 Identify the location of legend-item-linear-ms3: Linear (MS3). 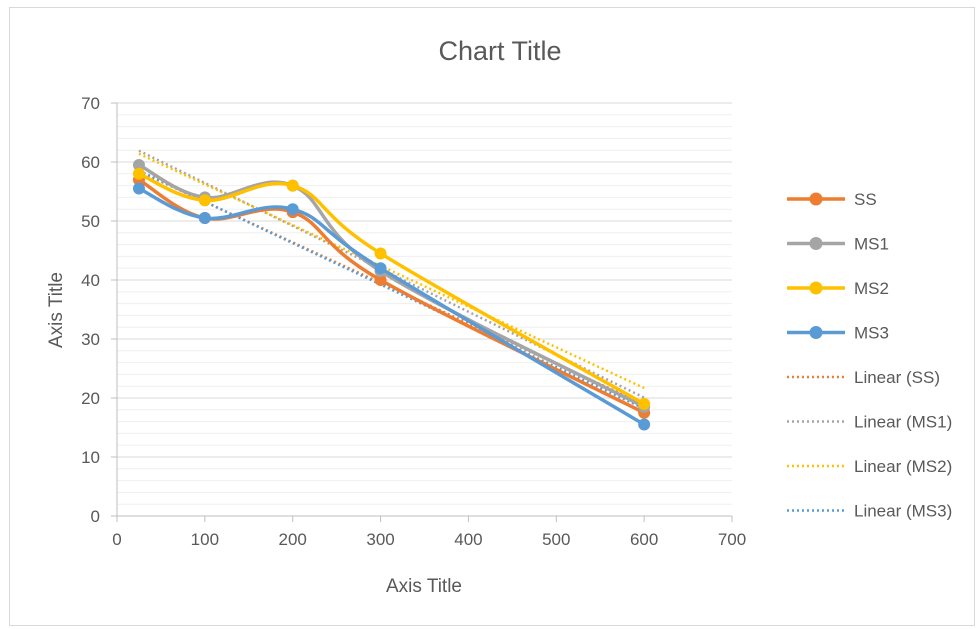
(869, 511).